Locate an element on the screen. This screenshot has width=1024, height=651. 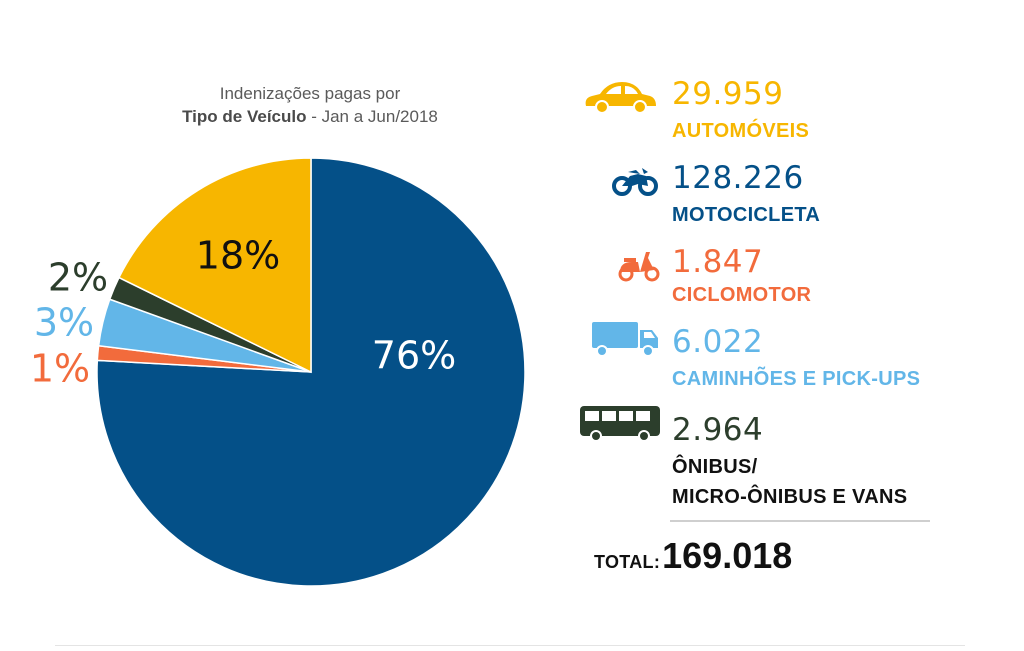
chart-title-bold: Tipo de Veículo is located at coordinates (244, 116).